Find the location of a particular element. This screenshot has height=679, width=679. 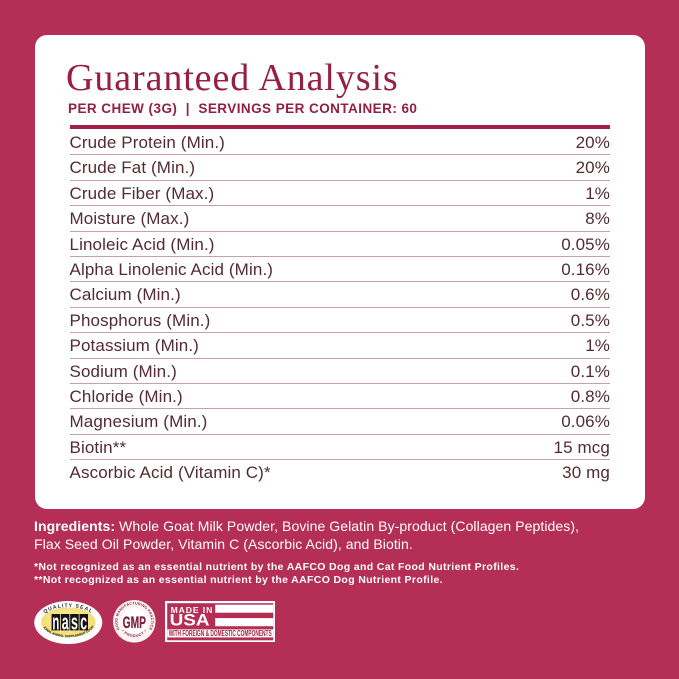

svg-text: s is located at coordinates (74, 621).